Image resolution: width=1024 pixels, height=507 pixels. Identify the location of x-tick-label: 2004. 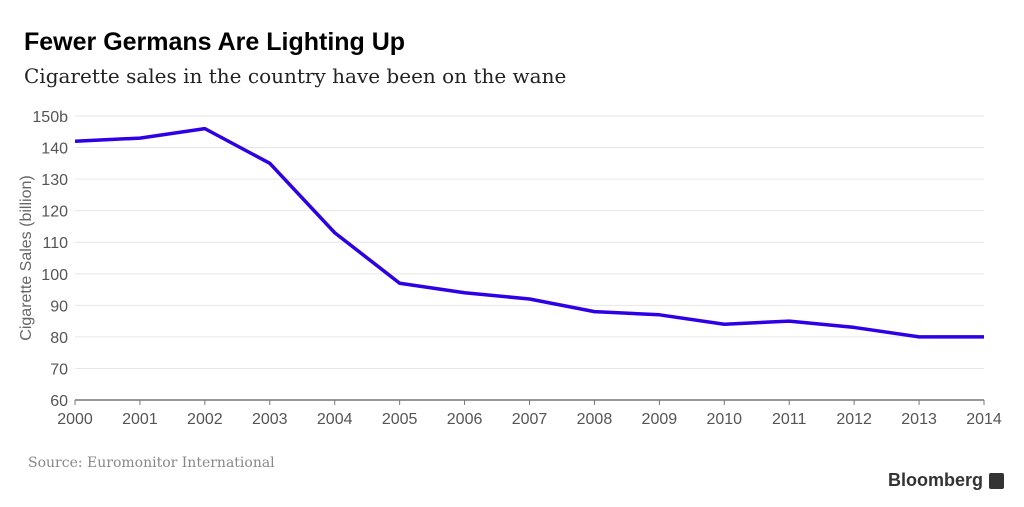
(335, 419).